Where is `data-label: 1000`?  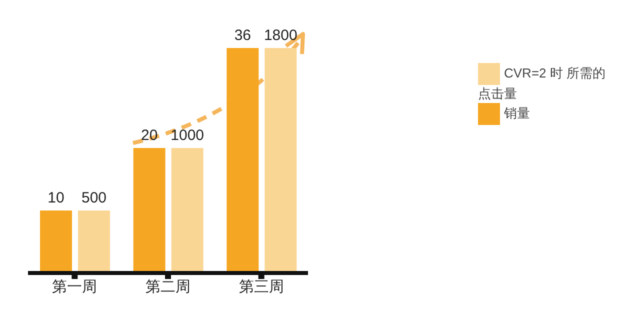
data-label: 1000 is located at coordinates (187, 135).